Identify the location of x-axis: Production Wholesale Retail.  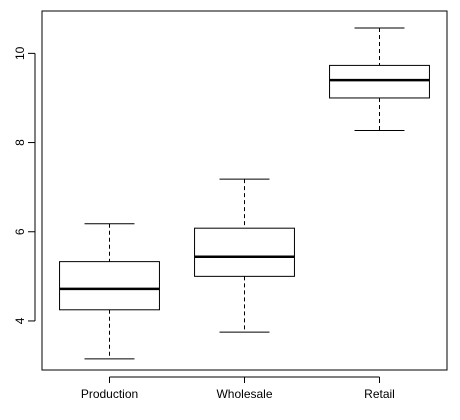
(238, 388).